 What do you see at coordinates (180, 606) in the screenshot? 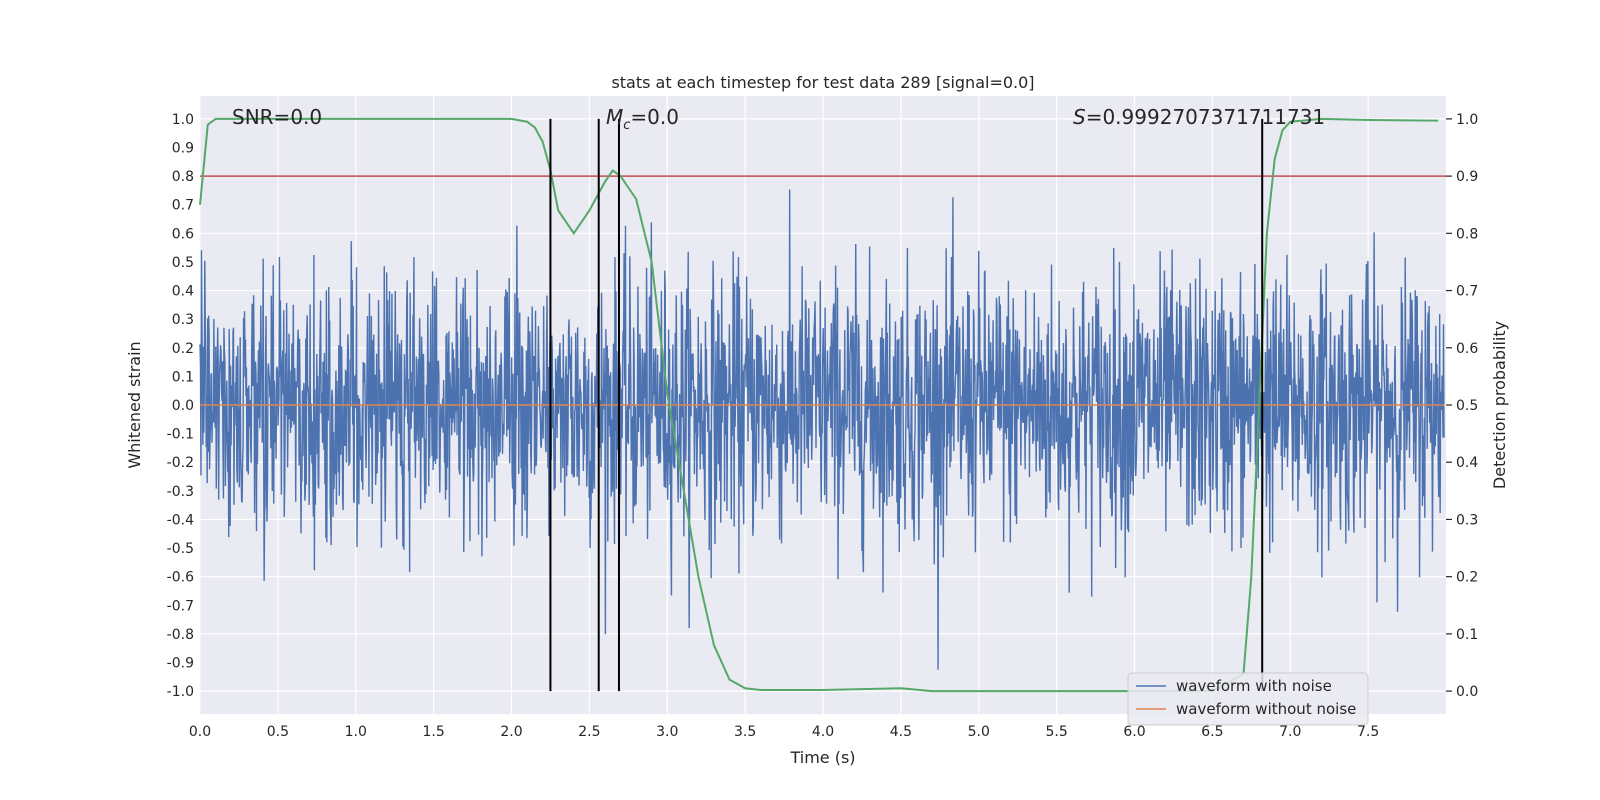
I see `left-y-tick-label: -0.7` at bounding box center [180, 606].